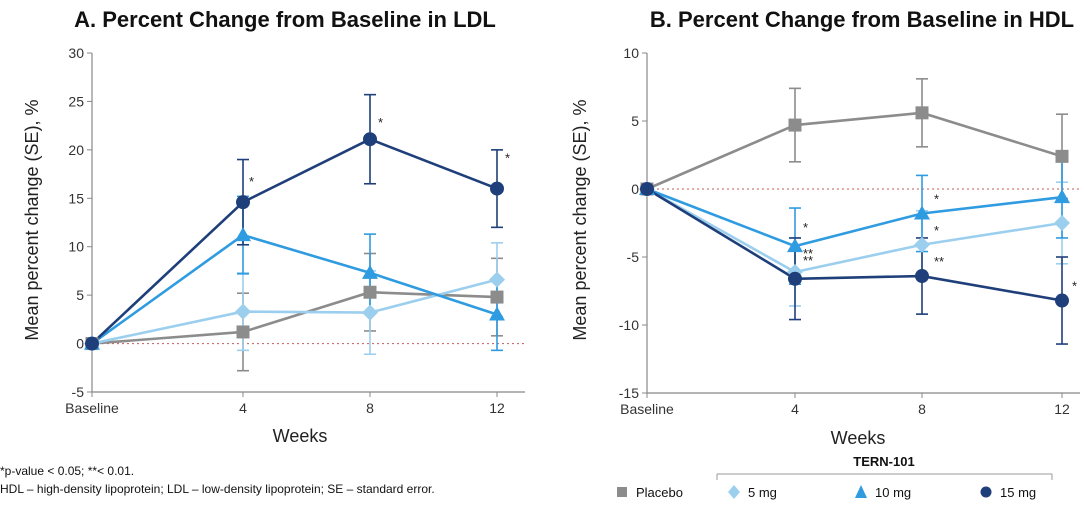 The image size is (1084, 508). Describe the element at coordinates (734, 492) in the screenshot. I see `legend-diamond-icon` at that location.